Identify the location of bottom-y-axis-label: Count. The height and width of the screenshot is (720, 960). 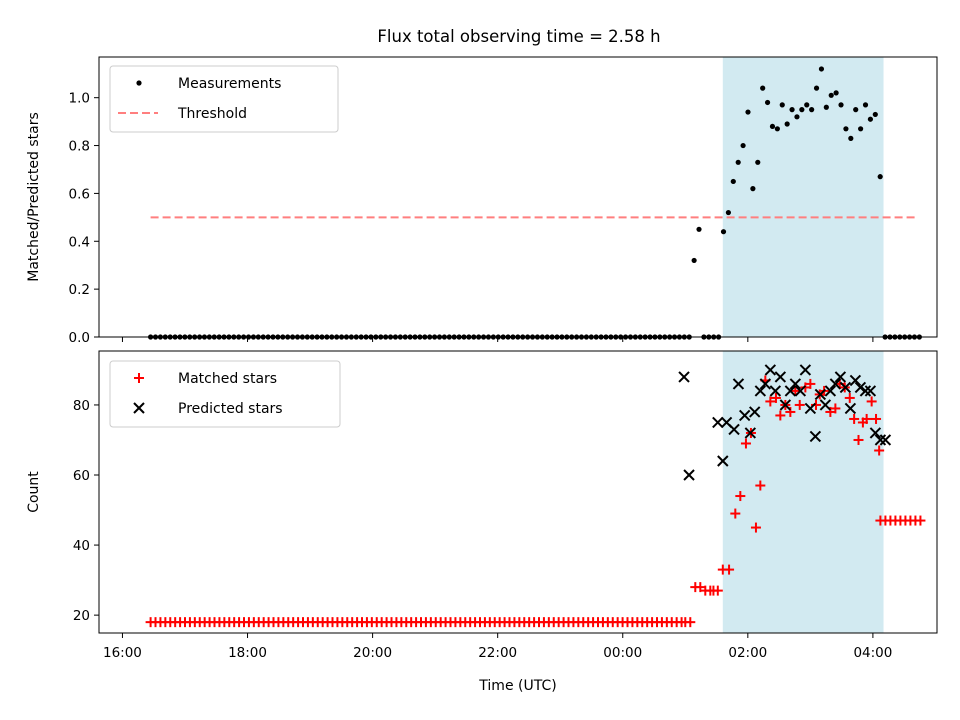
(34, 492).